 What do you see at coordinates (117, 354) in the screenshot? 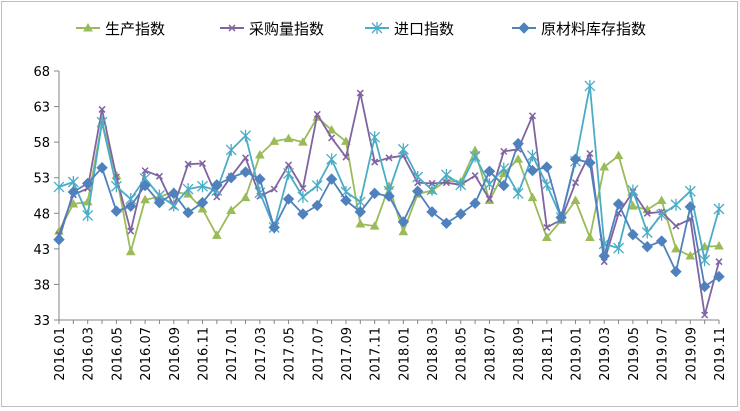
I see `x-tick-label: 2016.05` at bounding box center [117, 354].